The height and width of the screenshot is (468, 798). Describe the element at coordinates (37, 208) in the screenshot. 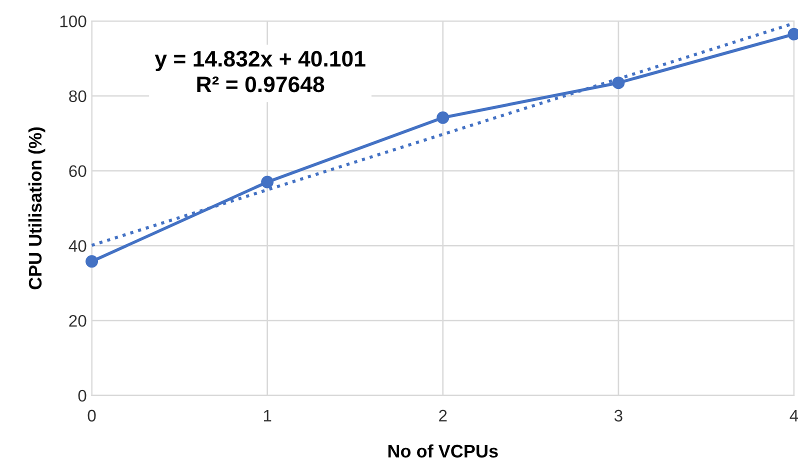

I see `y-axis-title: CPU Utilisation (%)` at that location.